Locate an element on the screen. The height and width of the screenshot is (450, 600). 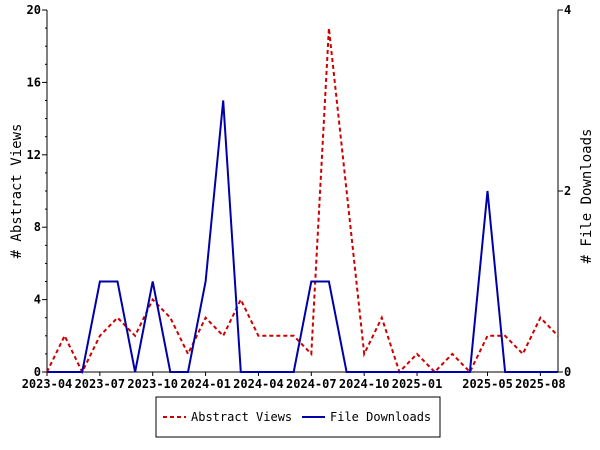
left-axis: 0 4 8 12 16 20 is located at coordinates (37, 191).